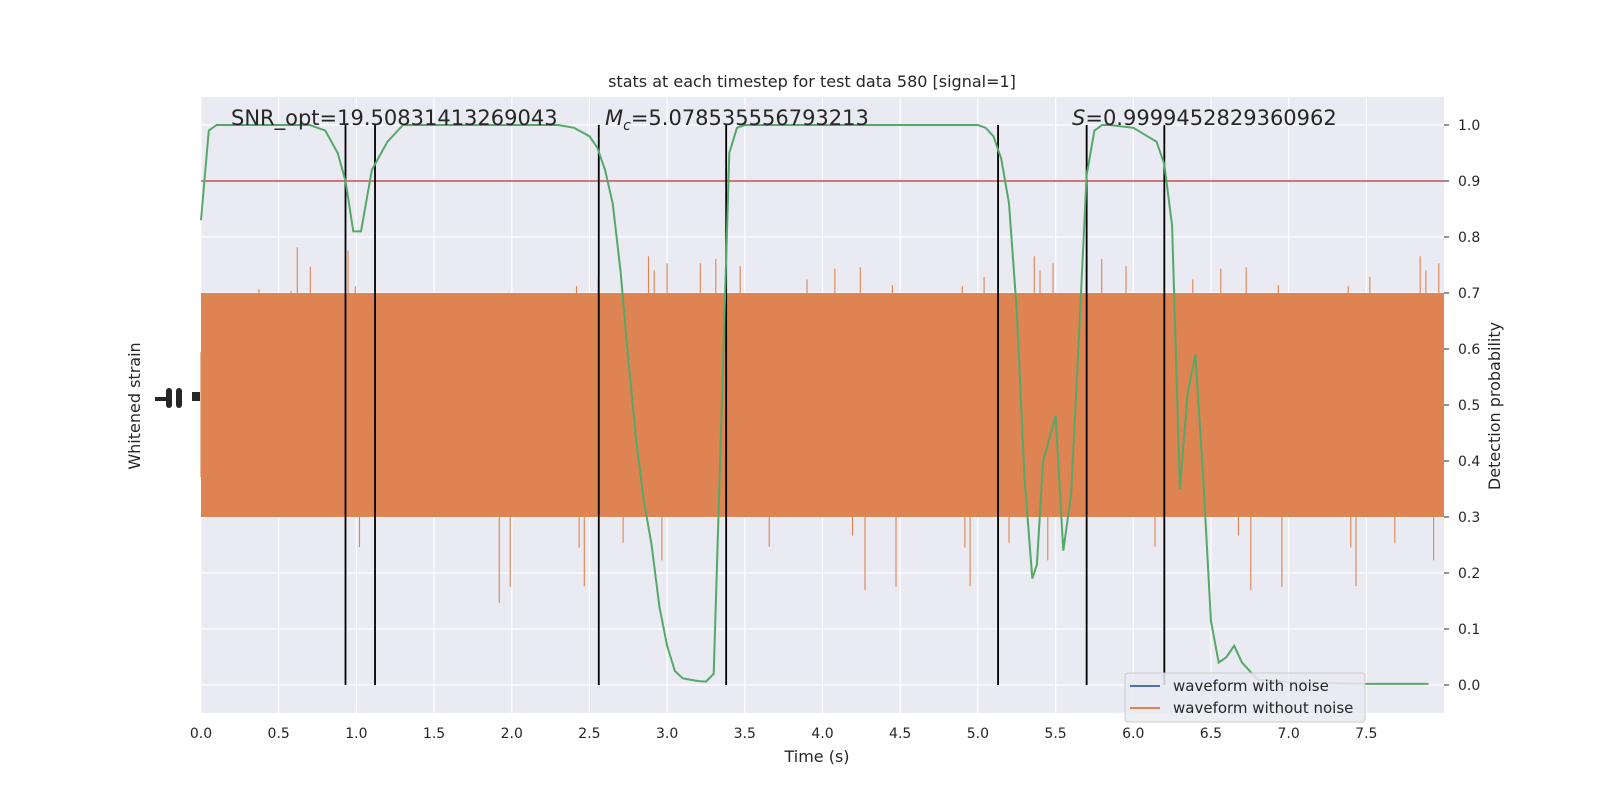  I want to click on mc-annotation: Mc=5.078535556793213, so click(737, 120).